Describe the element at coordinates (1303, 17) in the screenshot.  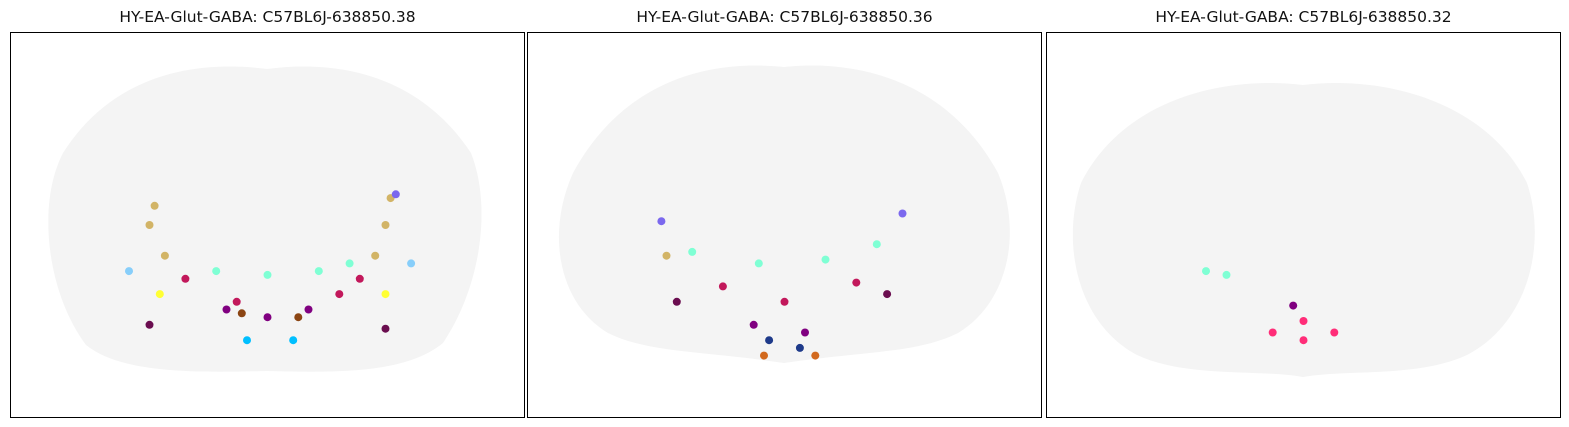
I see `panel-title: HY-EA-Glut-GABA: C57BL6J-638850.32` at that location.